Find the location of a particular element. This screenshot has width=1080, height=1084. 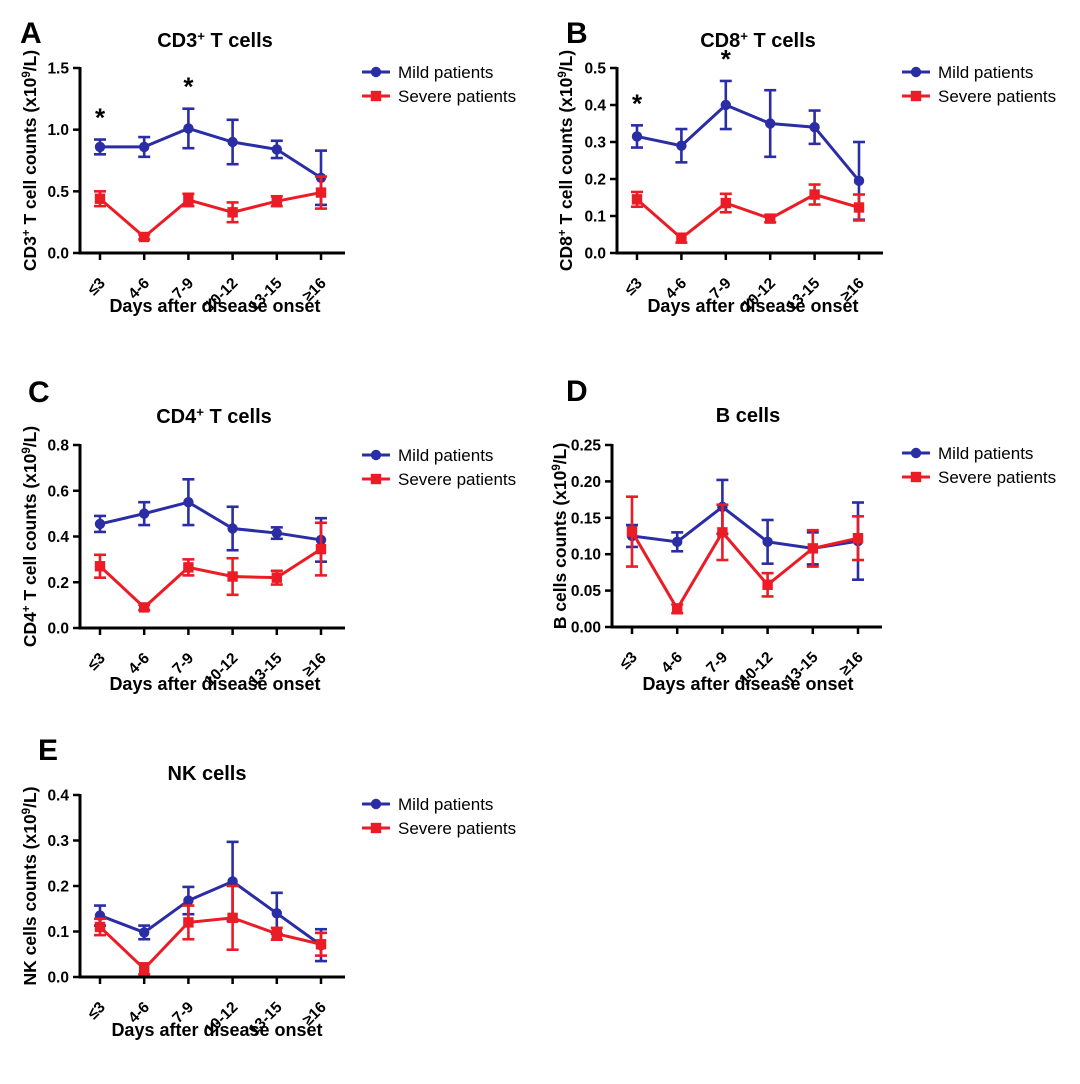

panel-letter-b: B is located at coordinates (577, 33).